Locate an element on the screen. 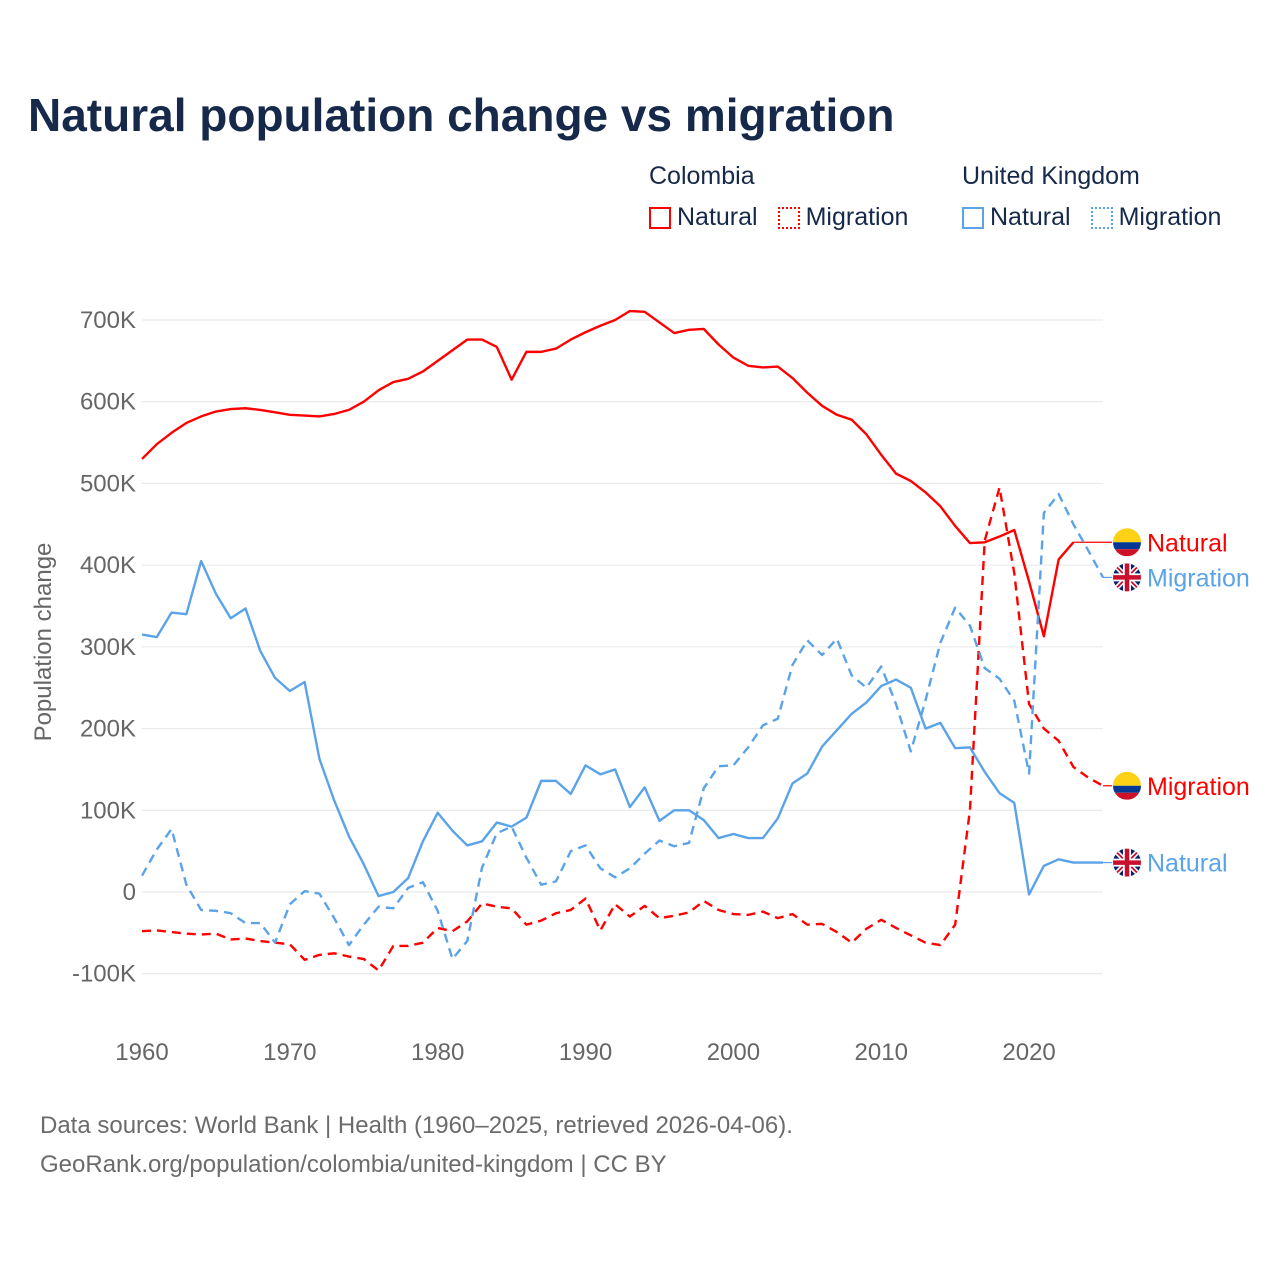 This screenshot has height=1280, width=1280. x-tick-label: 2000 is located at coordinates (733, 1052).